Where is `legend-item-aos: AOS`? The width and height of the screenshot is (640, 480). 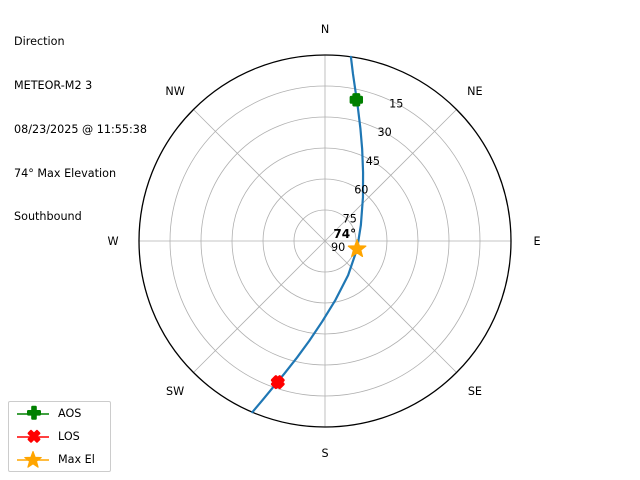
legend-item-aos: AOS is located at coordinates (59, 413).